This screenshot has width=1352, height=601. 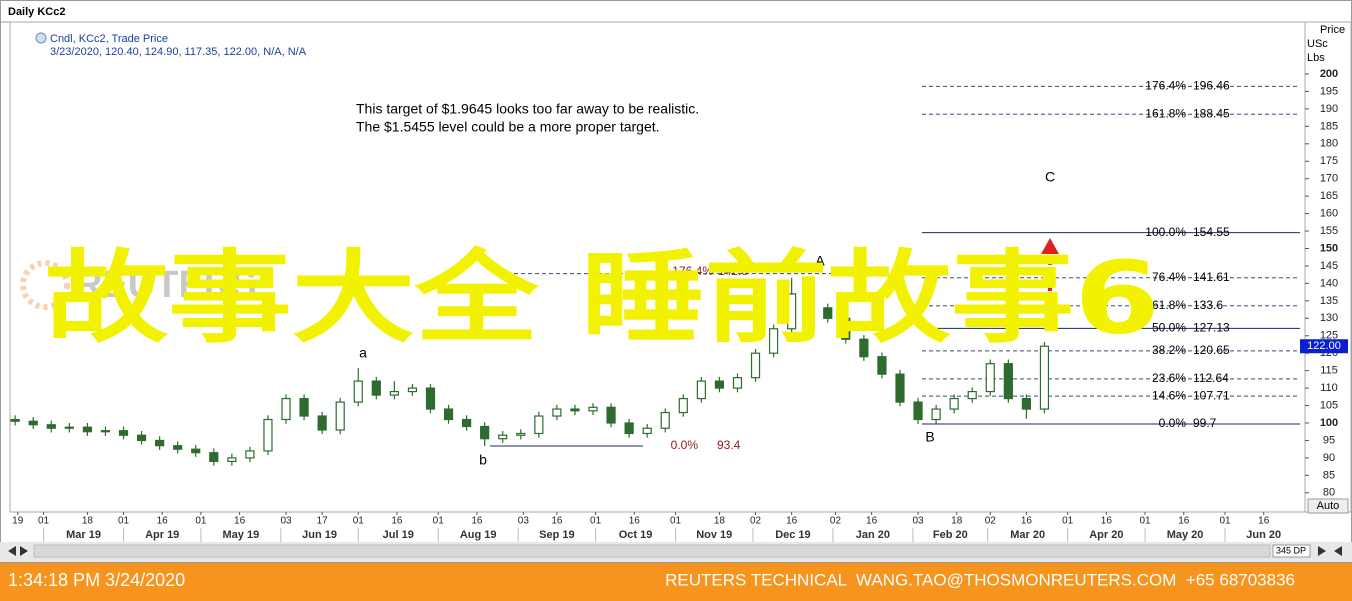 What do you see at coordinates (319, 535) in the screenshot?
I see `month-label: Jun 19` at bounding box center [319, 535].